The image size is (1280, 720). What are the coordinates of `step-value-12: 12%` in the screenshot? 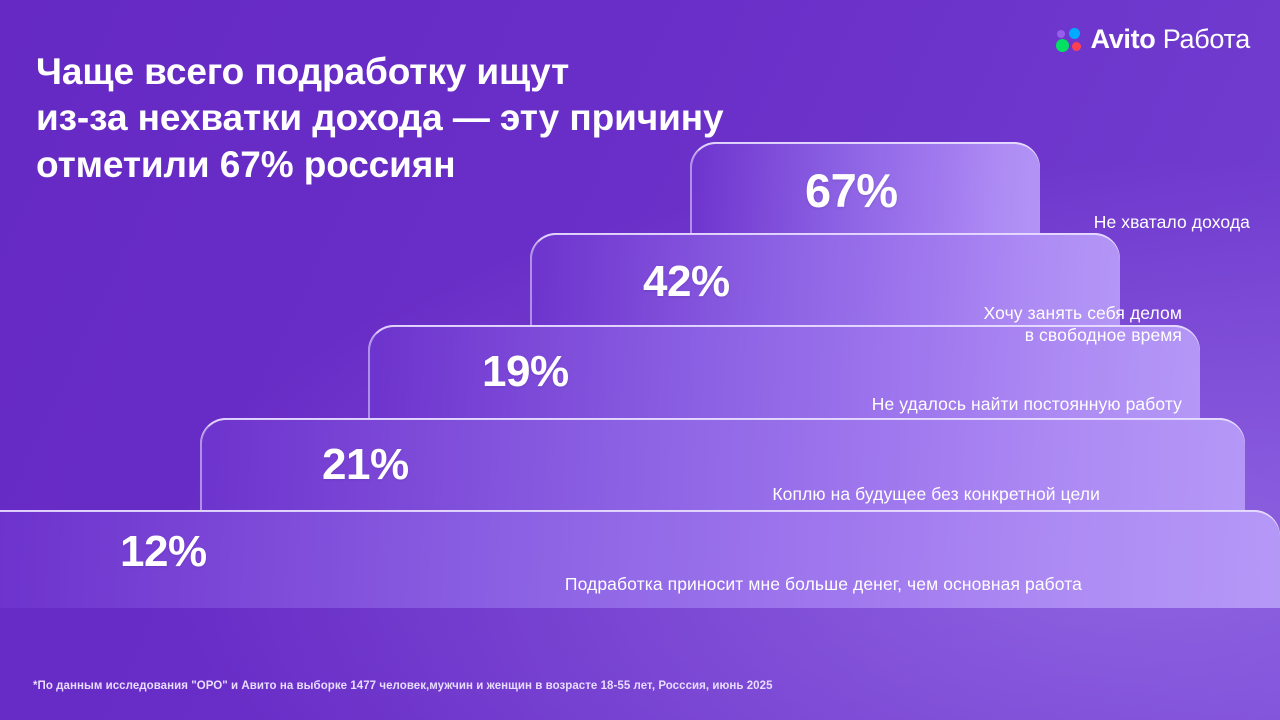 It's located at (163, 551).